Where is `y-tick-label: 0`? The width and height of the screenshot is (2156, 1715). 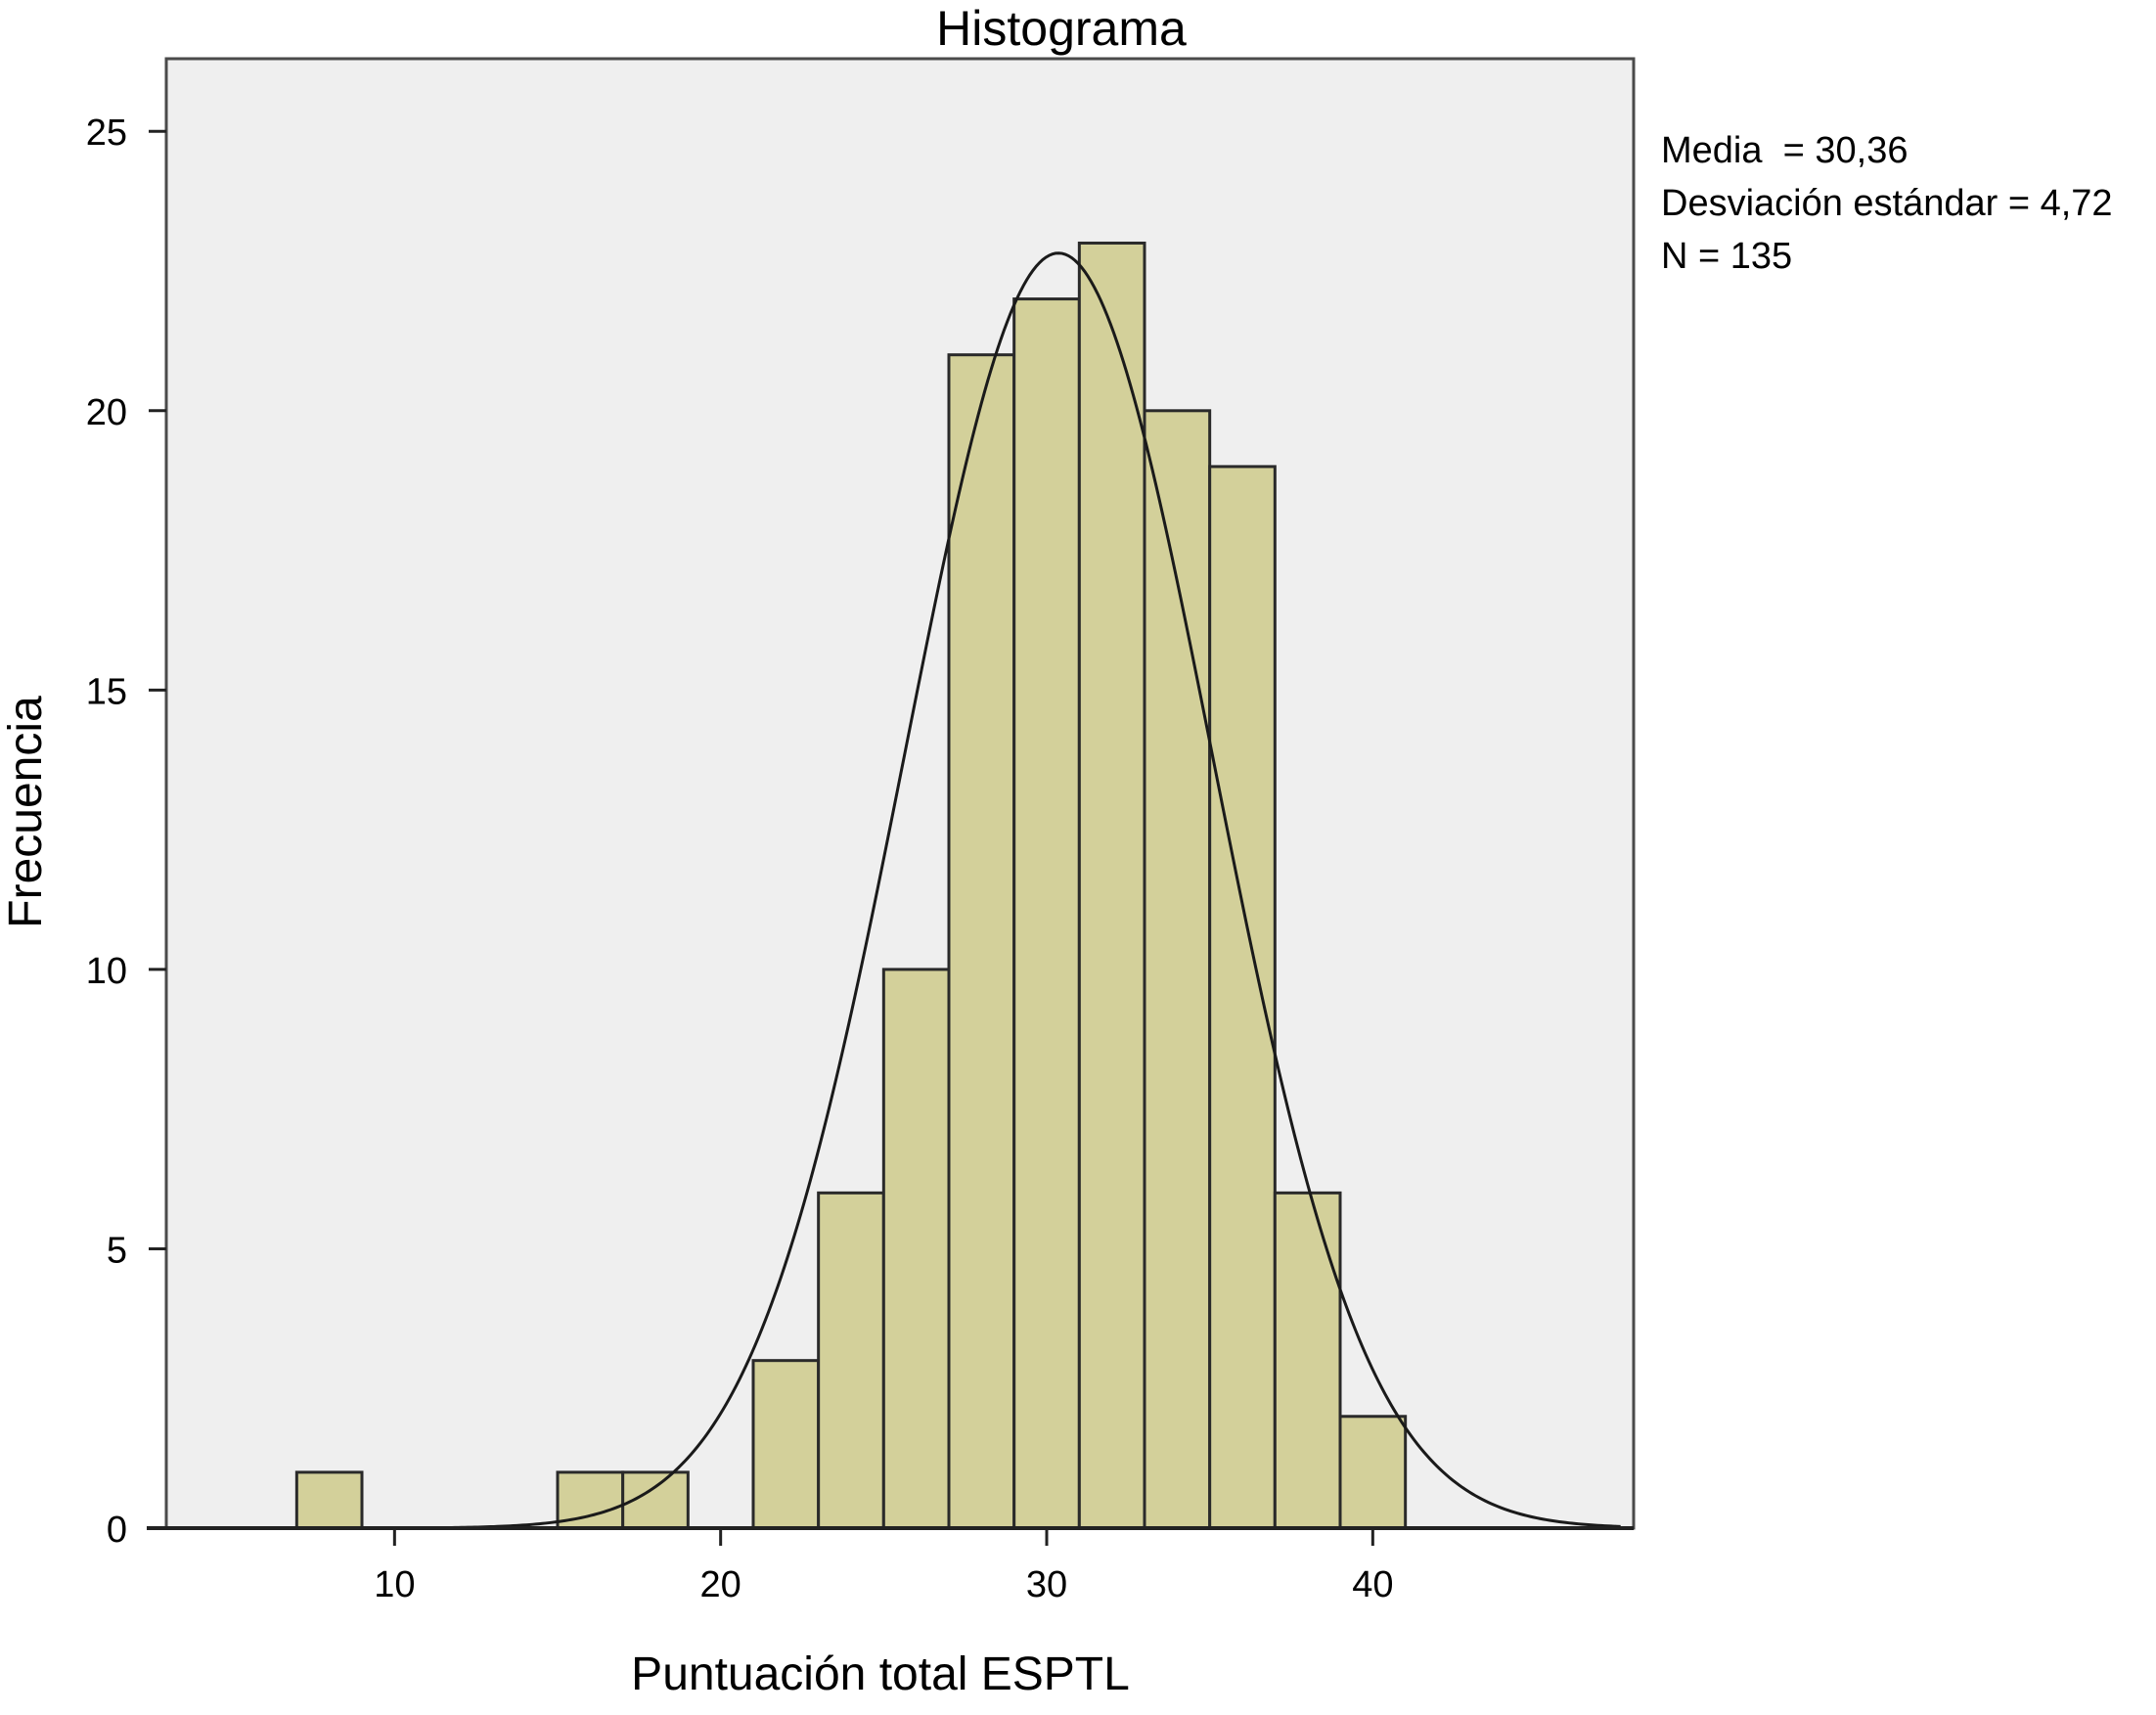 y-tick-label: 0 is located at coordinates (117, 1530).